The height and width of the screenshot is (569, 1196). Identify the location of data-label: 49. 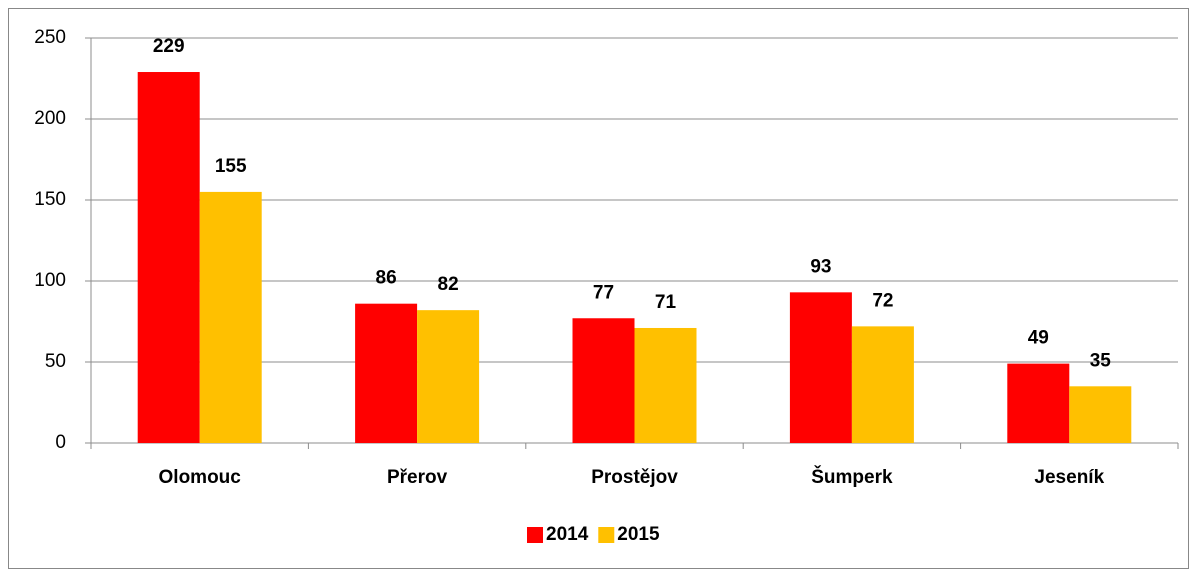
(1038, 338).